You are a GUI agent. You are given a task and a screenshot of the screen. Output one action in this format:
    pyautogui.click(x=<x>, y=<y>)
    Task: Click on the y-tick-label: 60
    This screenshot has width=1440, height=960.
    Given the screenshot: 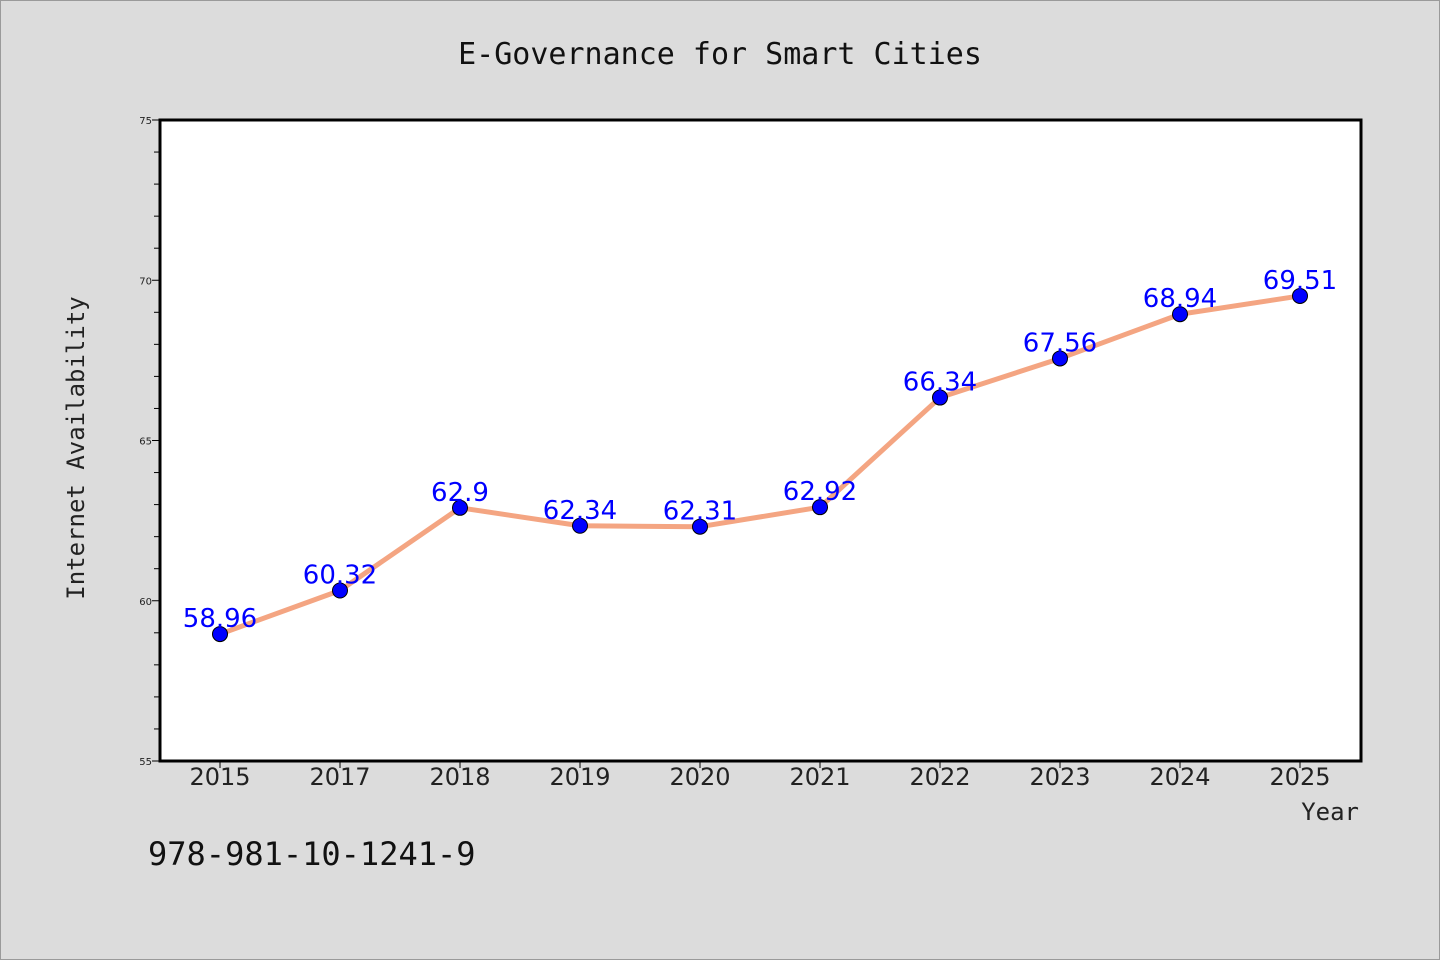 What is the action you would take?
    pyautogui.click(x=145, y=602)
    